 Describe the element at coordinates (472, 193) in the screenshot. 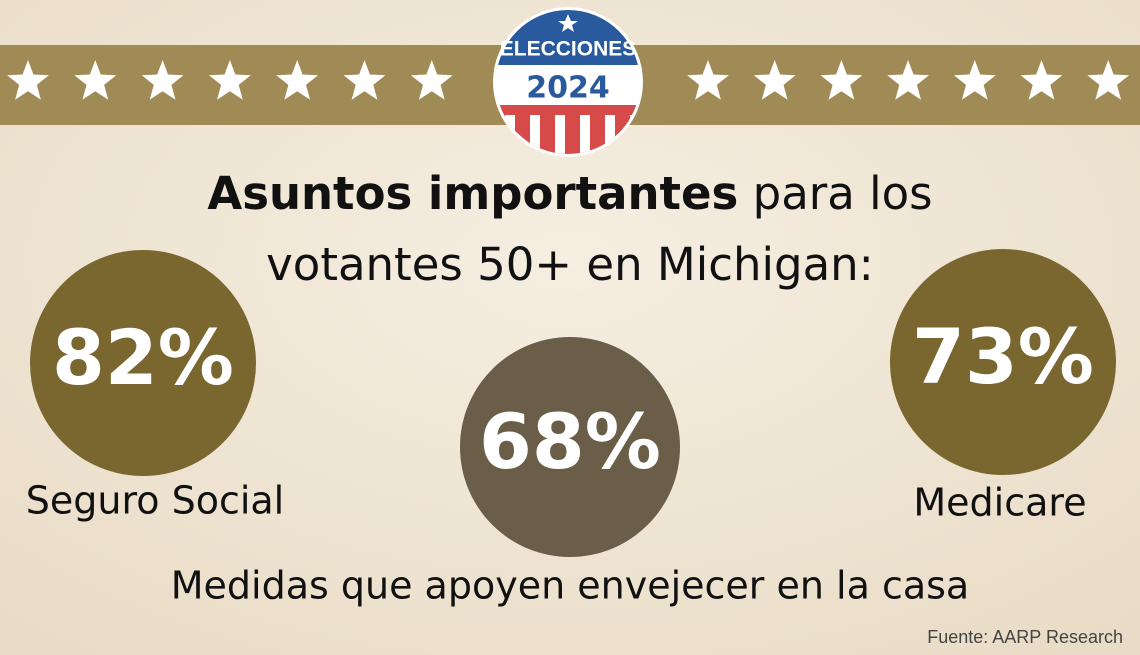

I see `title-bold: Asuntos importantes` at that location.